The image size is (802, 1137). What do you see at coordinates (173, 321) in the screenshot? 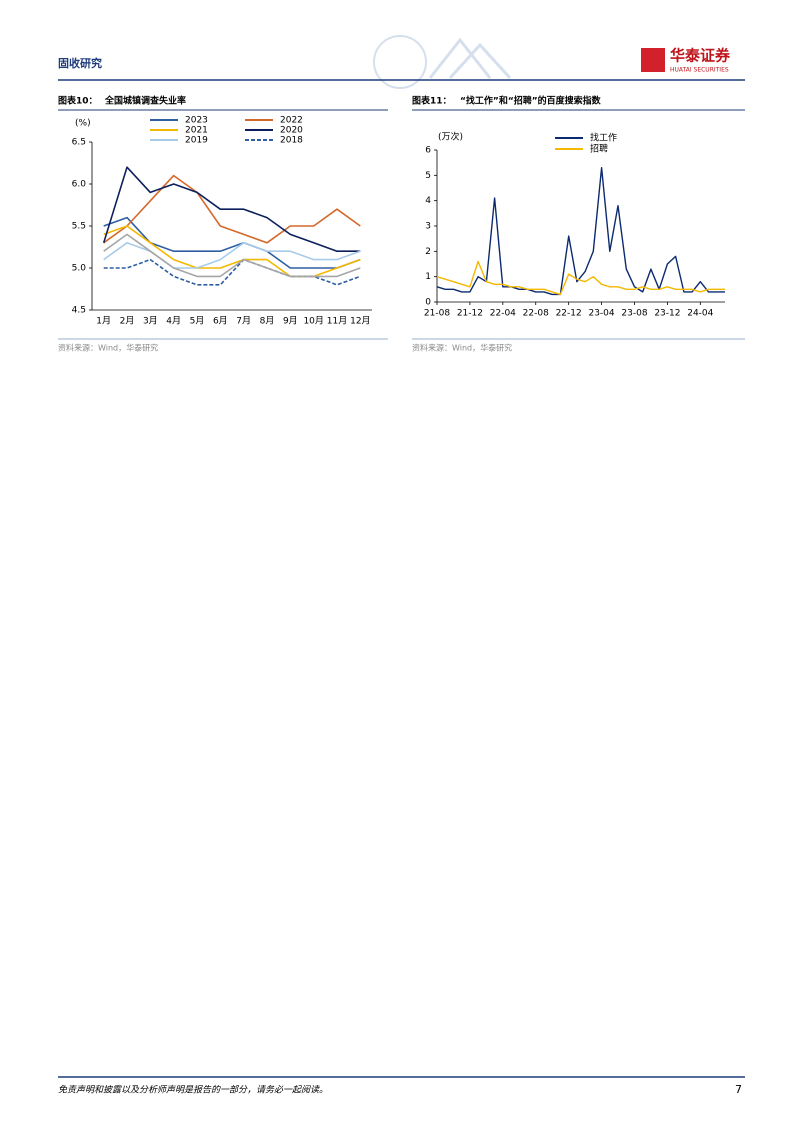
I see `x-tick-label: 4月` at bounding box center [173, 321].